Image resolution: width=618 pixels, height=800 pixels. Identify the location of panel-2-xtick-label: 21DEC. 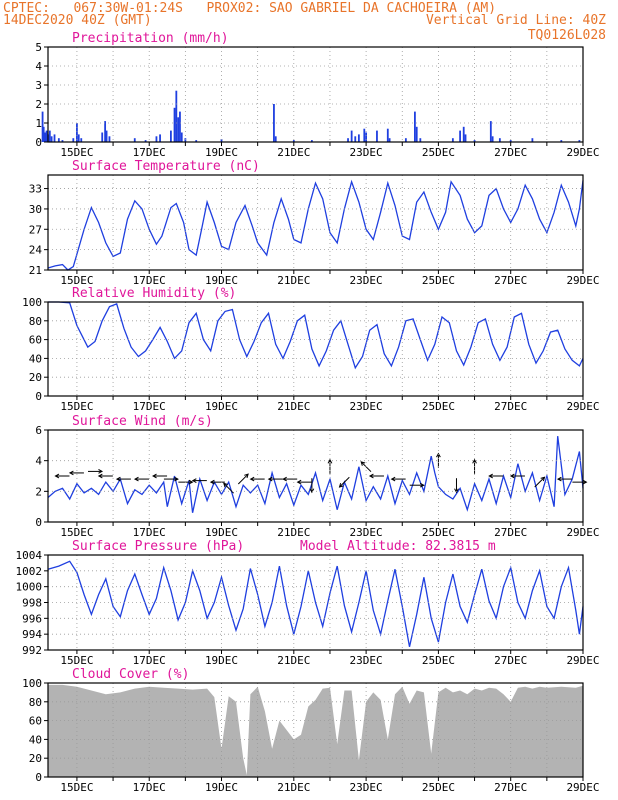
(293, 280).